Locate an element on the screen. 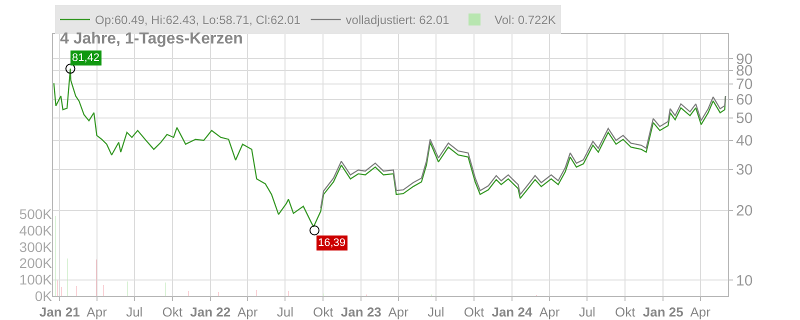  y2-tick-label: 0K is located at coordinates (43, 296).